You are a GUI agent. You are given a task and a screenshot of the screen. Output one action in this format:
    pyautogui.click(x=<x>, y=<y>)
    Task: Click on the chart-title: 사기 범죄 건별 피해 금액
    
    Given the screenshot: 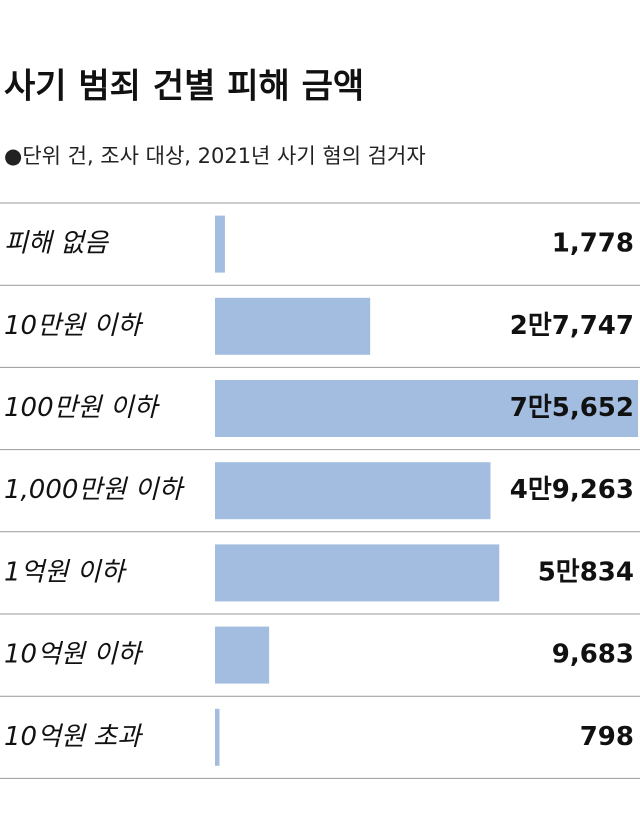 What is the action you would take?
    pyautogui.click(x=184, y=87)
    